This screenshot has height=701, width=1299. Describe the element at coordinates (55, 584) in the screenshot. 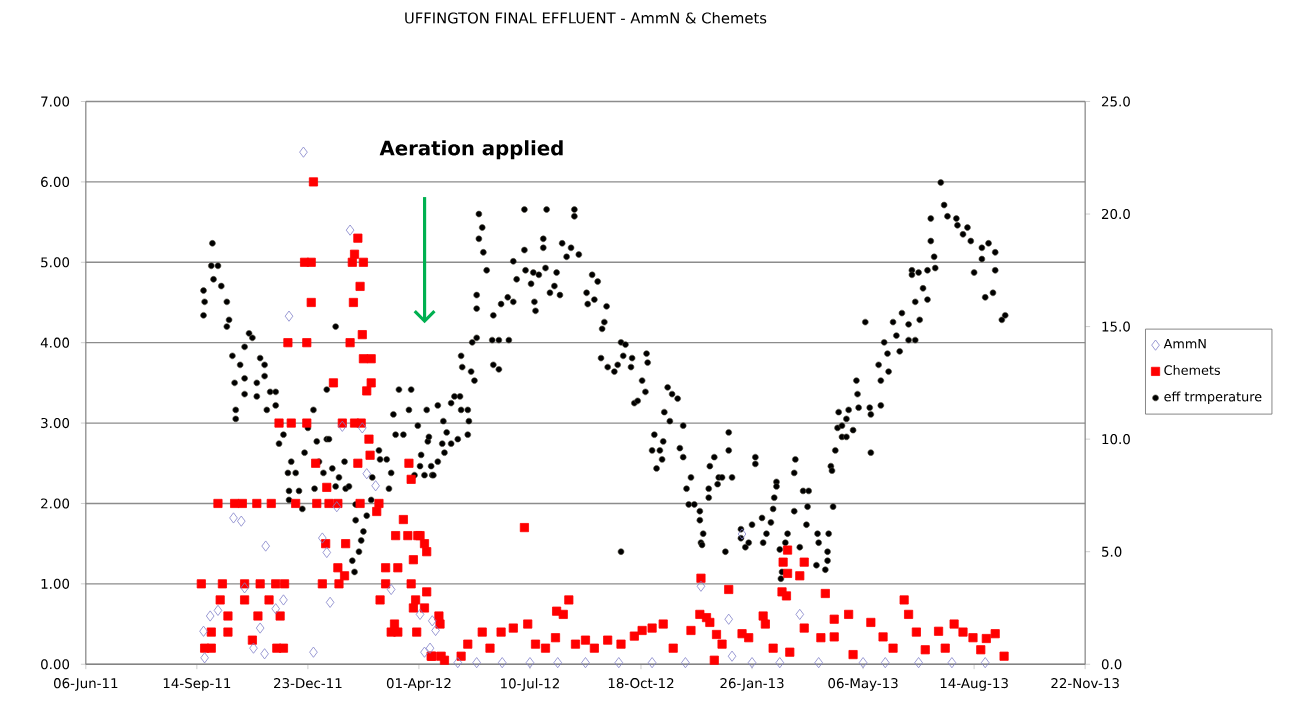

I see `y-tick-label: 1.00` at that location.